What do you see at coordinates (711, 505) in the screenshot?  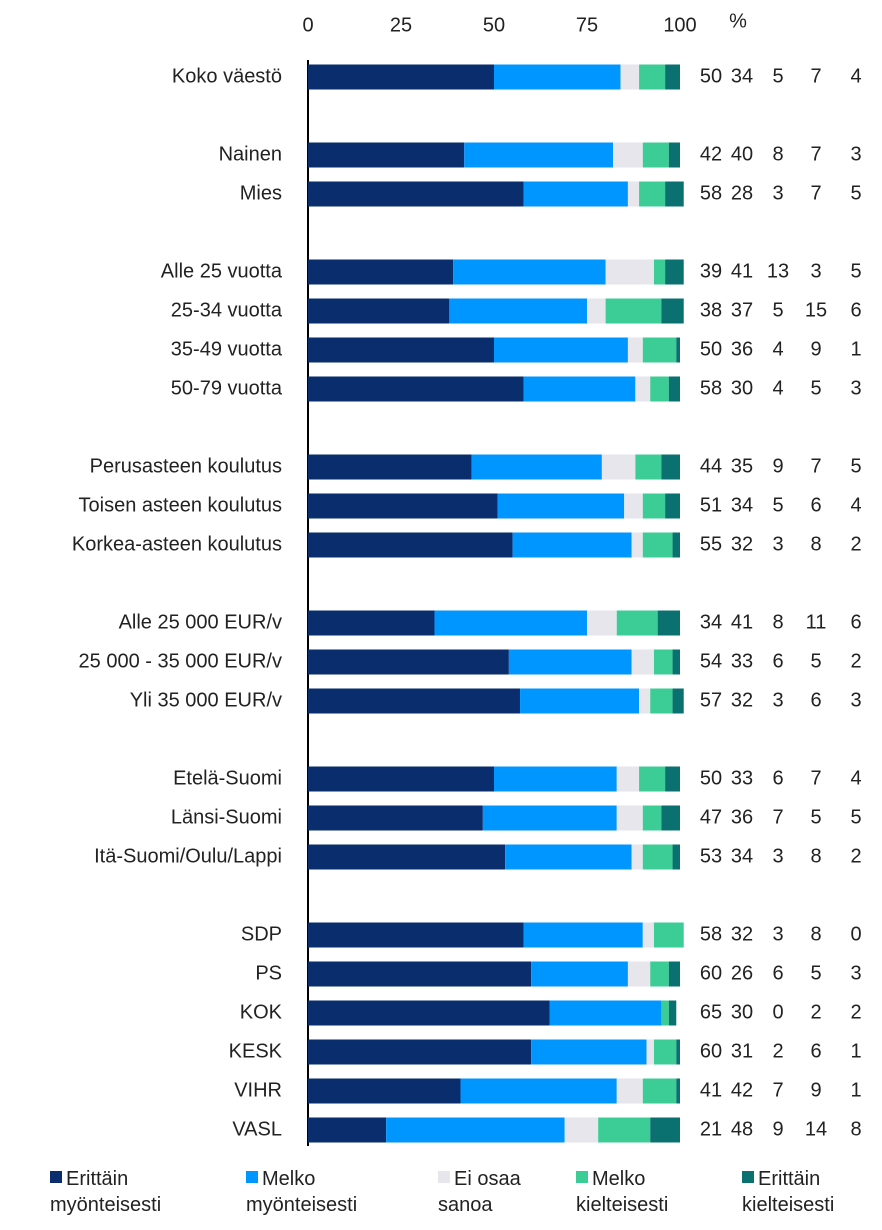 I see `data-label: 51` at bounding box center [711, 505].